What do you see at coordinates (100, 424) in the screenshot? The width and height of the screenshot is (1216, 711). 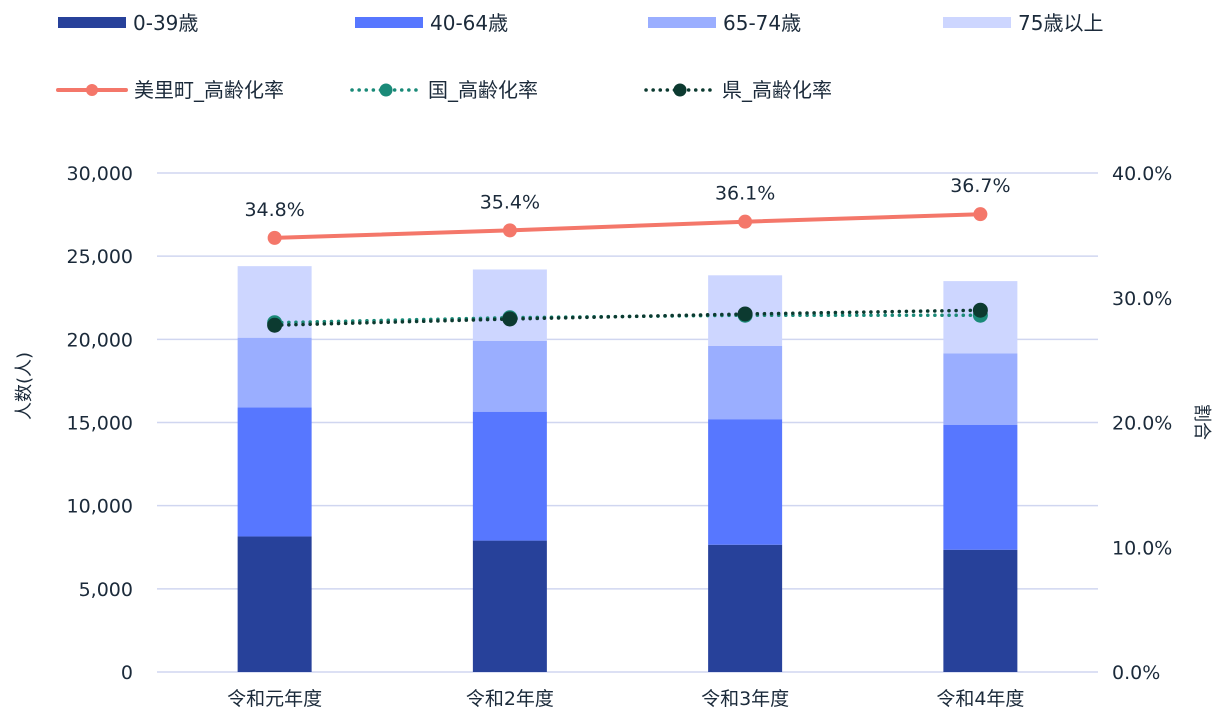 I see `y-left-tick-label: 15,000` at bounding box center [100, 424].